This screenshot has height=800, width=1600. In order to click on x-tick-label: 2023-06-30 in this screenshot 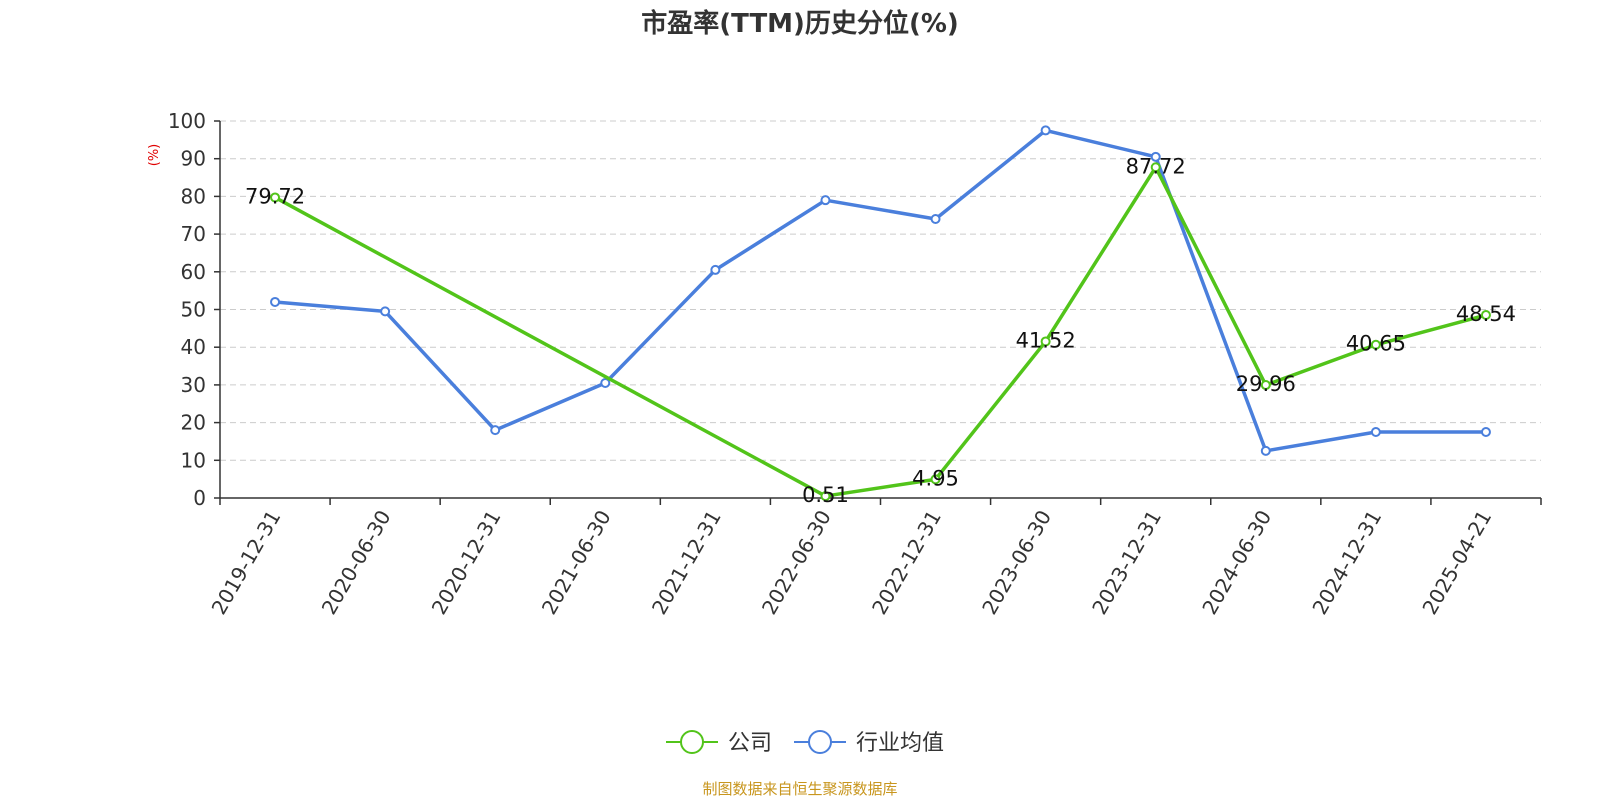, I will do `click(1016, 562)`.